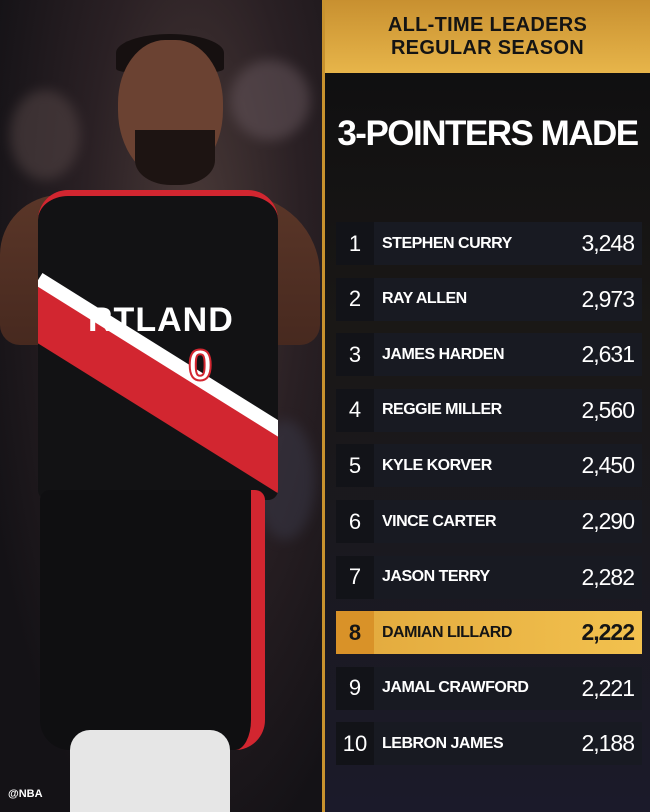 This screenshot has height=812, width=650. I want to click on leader-row: 3 JAMES HARDEN 2,631, so click(489, 355).